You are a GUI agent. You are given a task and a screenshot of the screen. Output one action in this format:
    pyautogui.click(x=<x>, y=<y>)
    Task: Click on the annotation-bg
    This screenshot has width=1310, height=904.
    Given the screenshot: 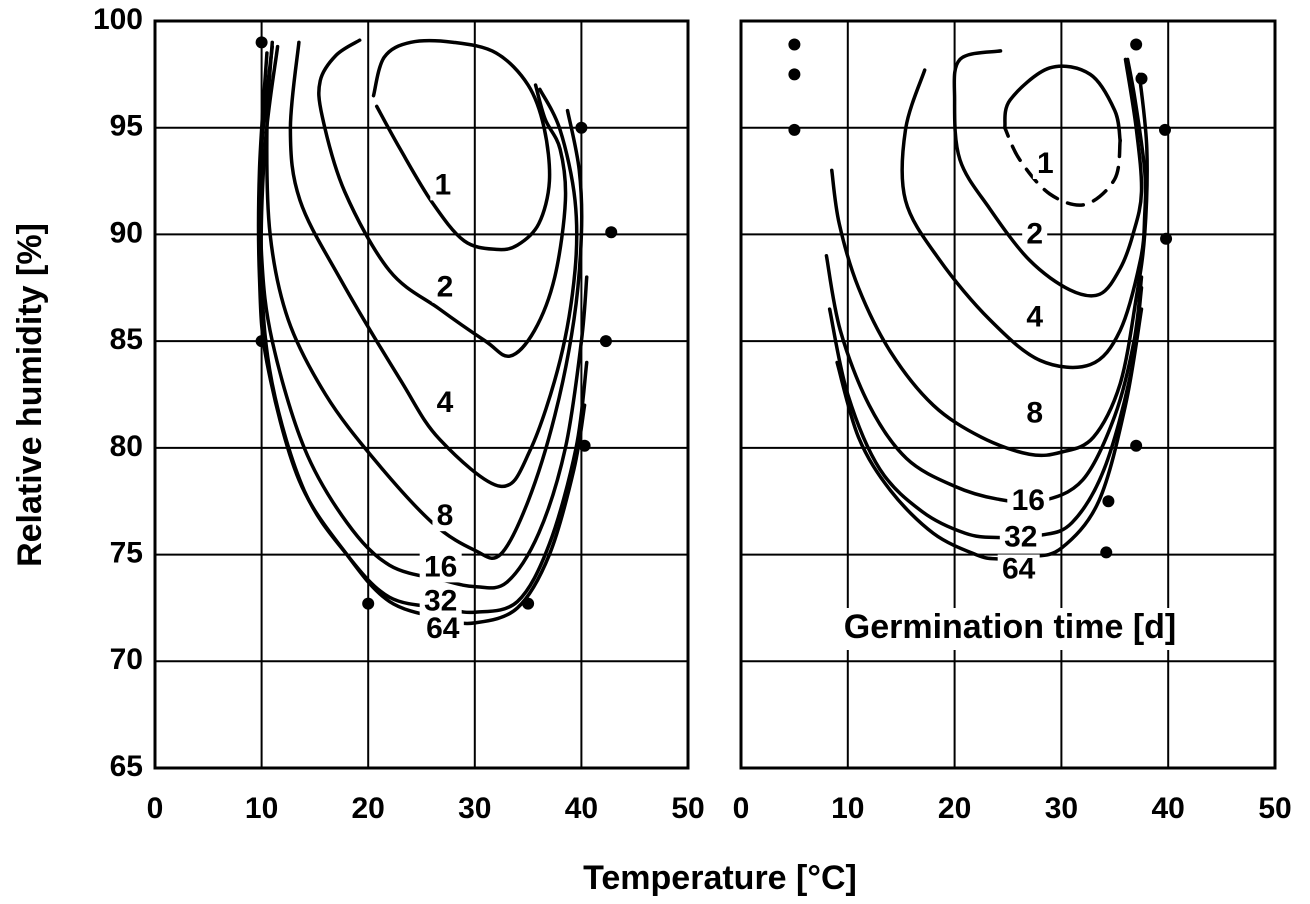 What is the action you would take?
    pyautogui.click(x=1010, y=629)
    